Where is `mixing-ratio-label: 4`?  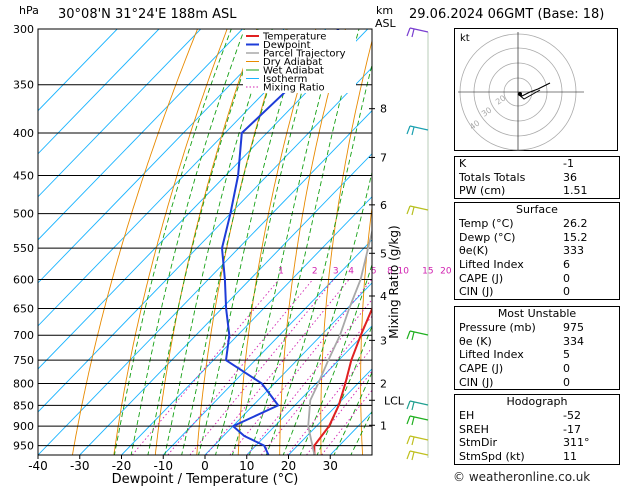 mixing-ratio-label: 4 is located at coordinates (351, 272).